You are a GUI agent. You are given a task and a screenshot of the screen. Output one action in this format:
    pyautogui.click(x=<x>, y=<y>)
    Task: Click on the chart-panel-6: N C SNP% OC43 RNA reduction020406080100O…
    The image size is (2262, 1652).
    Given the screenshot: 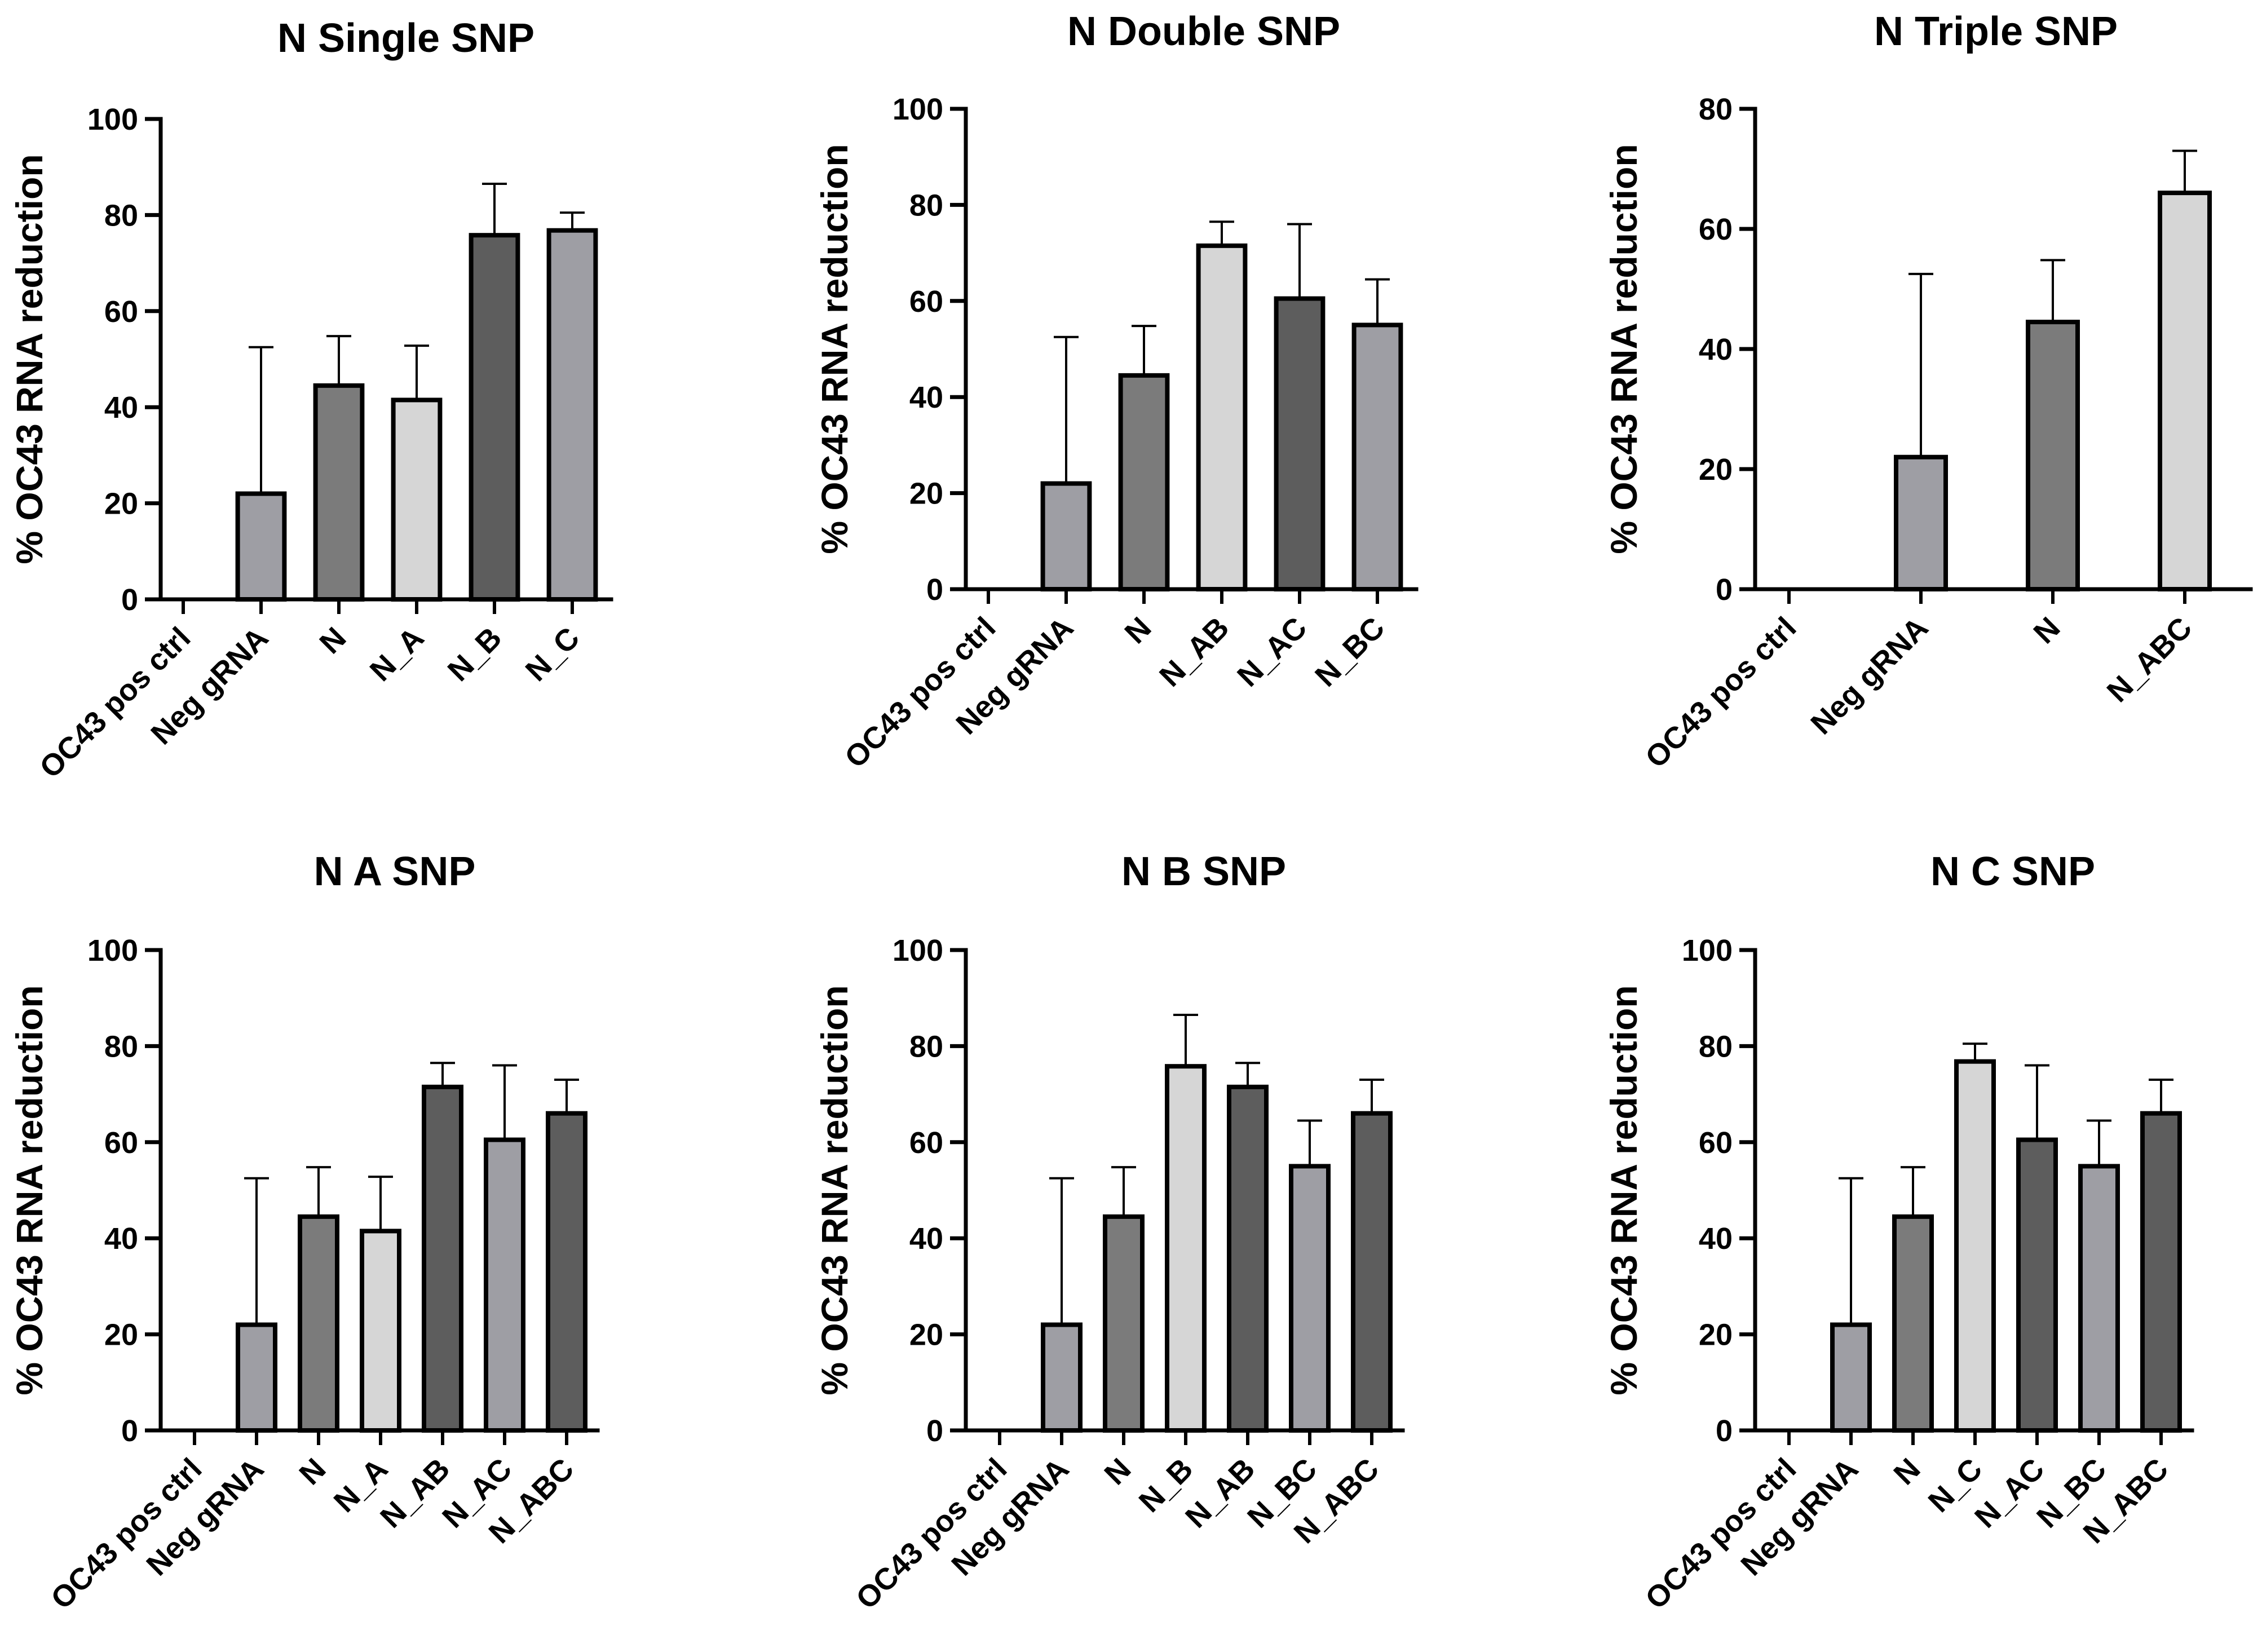 What is the action you would take?
    pyautogui.click(x=1898, y=1232)
    